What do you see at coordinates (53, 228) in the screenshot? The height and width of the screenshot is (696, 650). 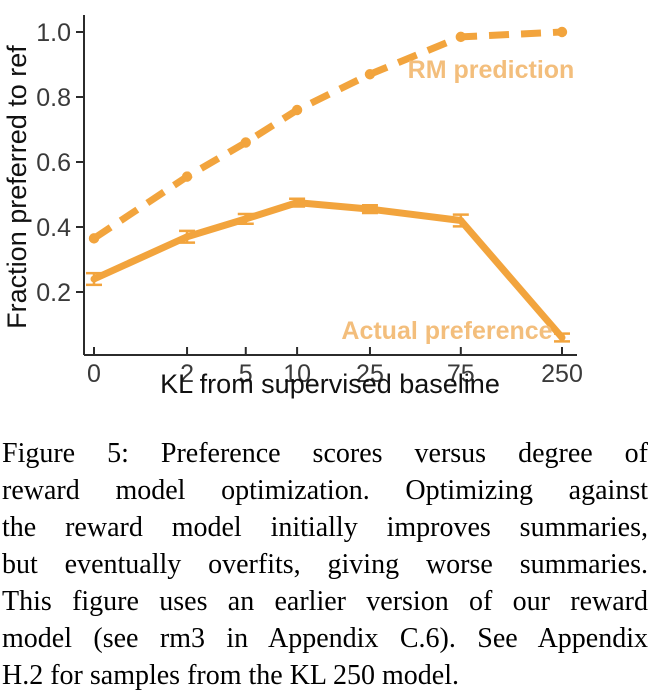 I see `y-tick-label: 0.4` at bounding box center [53, 228].